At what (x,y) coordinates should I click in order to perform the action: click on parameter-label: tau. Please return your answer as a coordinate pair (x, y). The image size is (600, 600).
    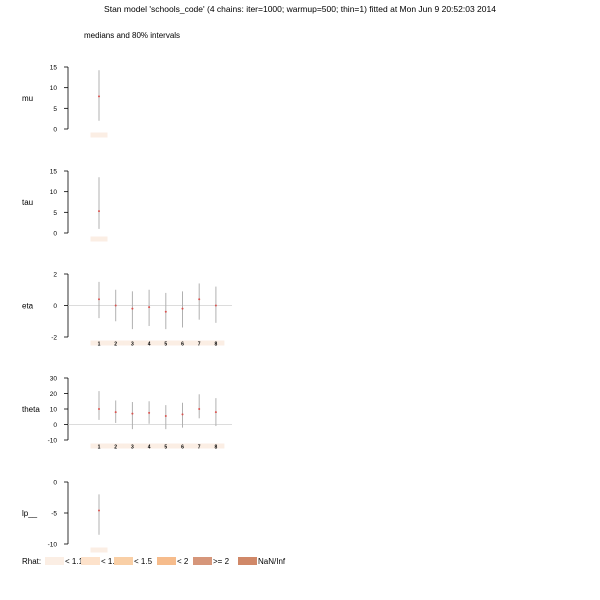
    Looking at the image, I should click on (27, 202).